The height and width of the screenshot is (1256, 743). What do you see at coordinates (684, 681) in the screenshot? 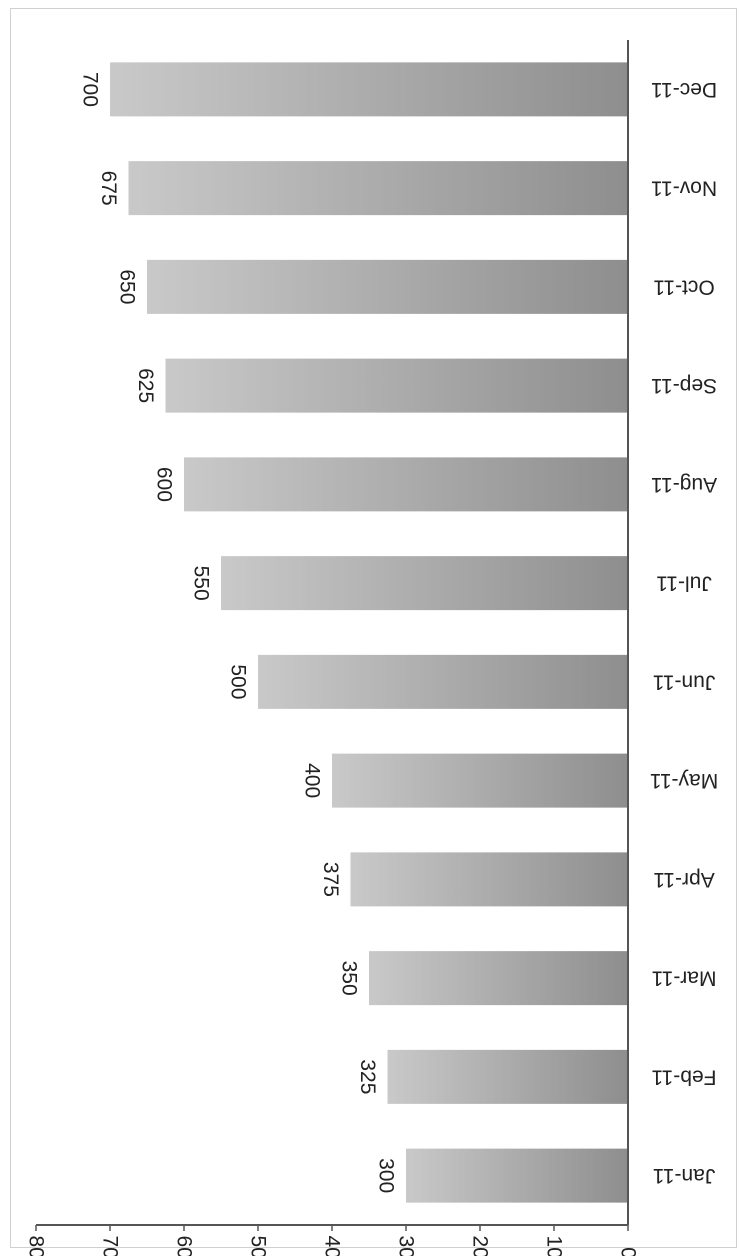
I see `category-label: Jun-11` at bounding box center [684, 681].